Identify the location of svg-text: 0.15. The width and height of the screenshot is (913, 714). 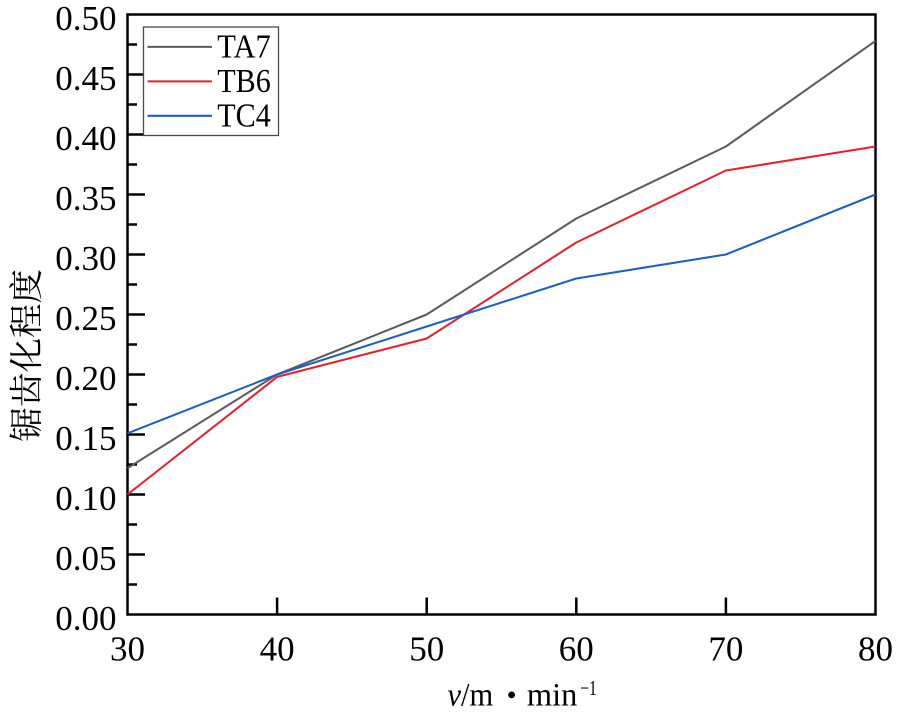
(85, 438).